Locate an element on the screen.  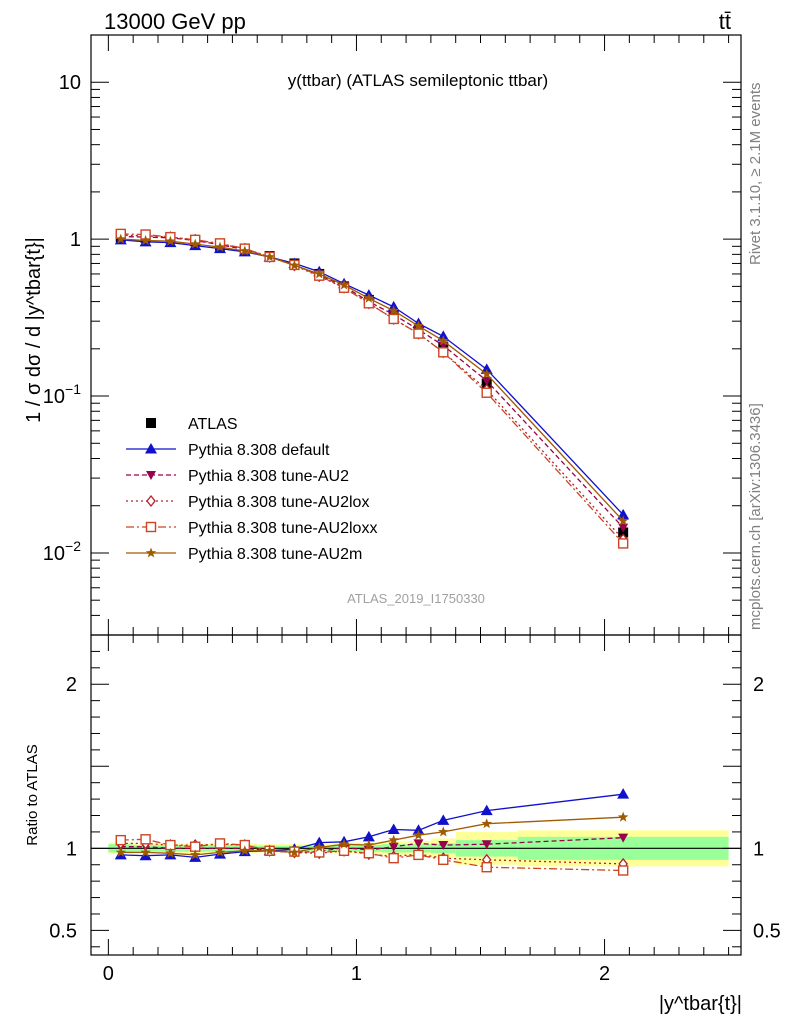
legend-label-au2loxx: Pythia 8.308 tune-AU2loxx is located at coordinates (282, 528).